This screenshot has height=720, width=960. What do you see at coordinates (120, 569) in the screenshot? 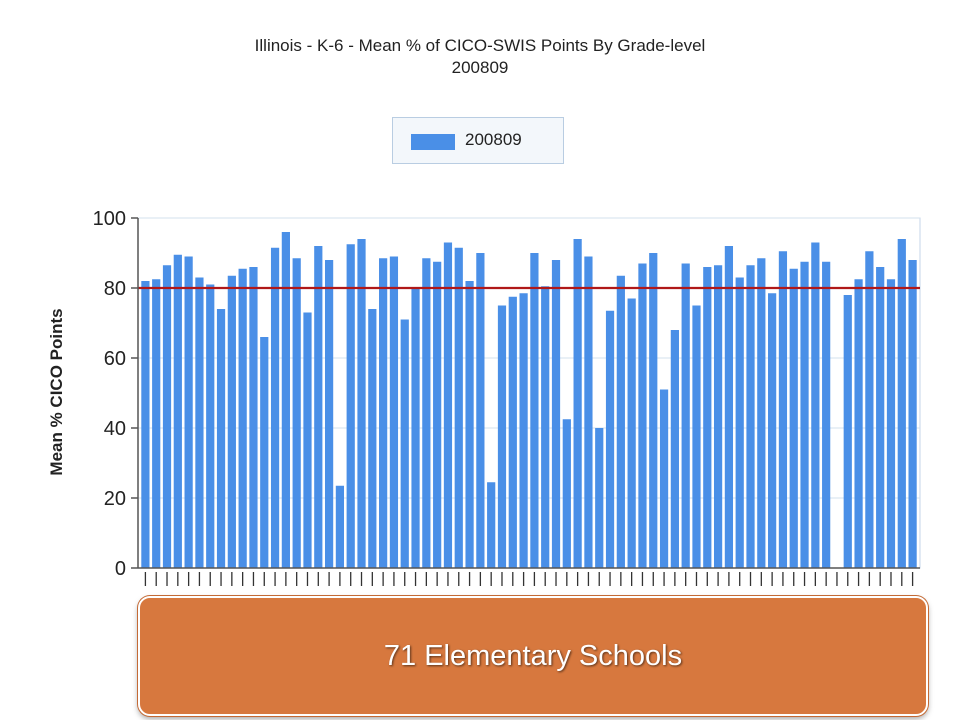
I see `y-tick-label: 0` at bounding box center [120, 569].